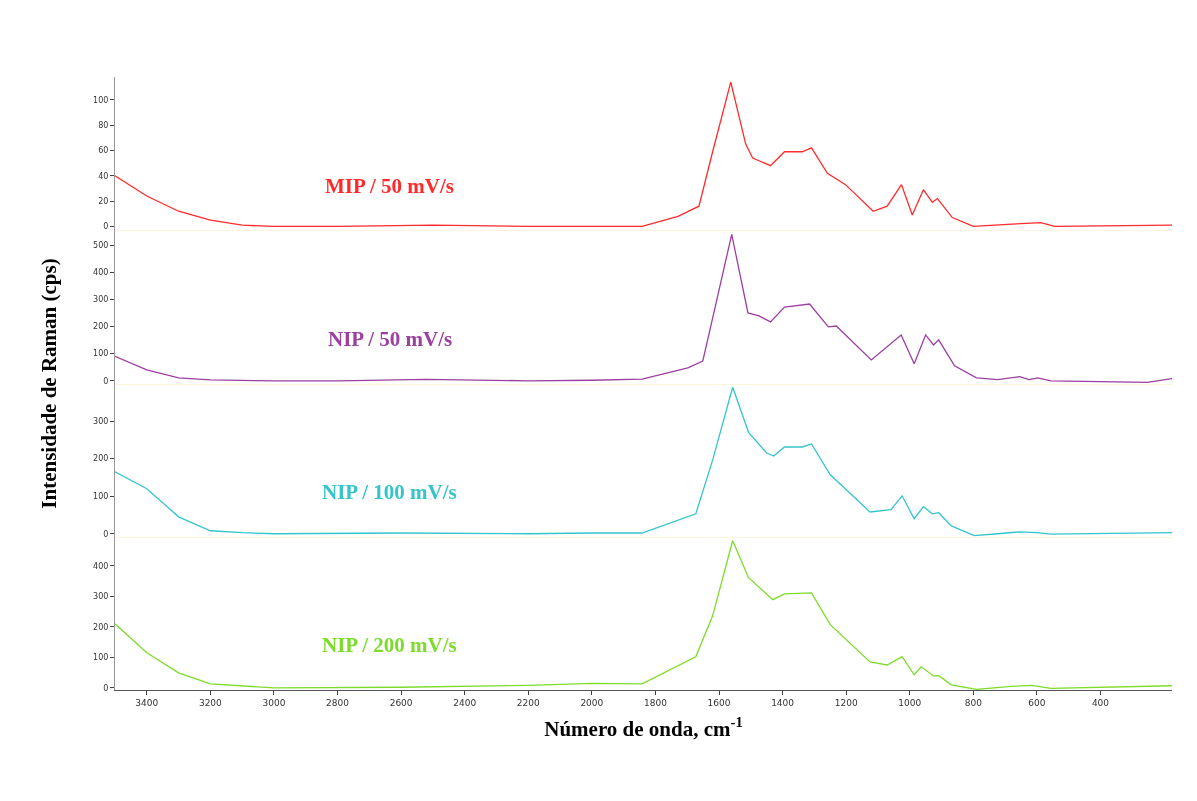 This screenshot has height=801, width=1197. What do you see at coordinates (338, 702) in the screenshot?
I see `x-tick-label: 2800` at bounding box center [338, 702].